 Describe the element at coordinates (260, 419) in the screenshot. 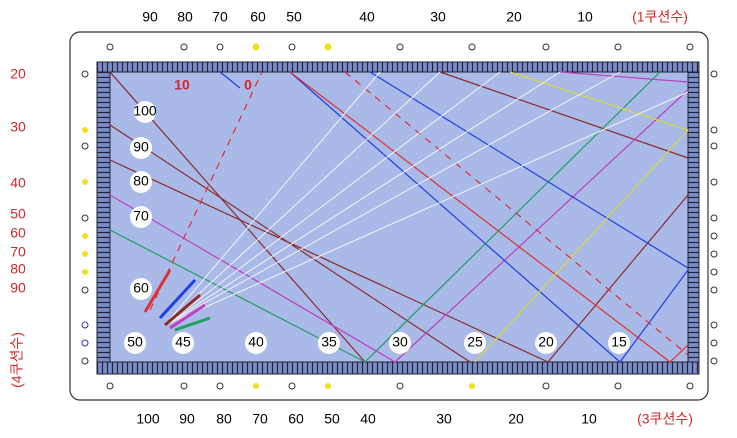

I see `bottom-label: 70` at that location.